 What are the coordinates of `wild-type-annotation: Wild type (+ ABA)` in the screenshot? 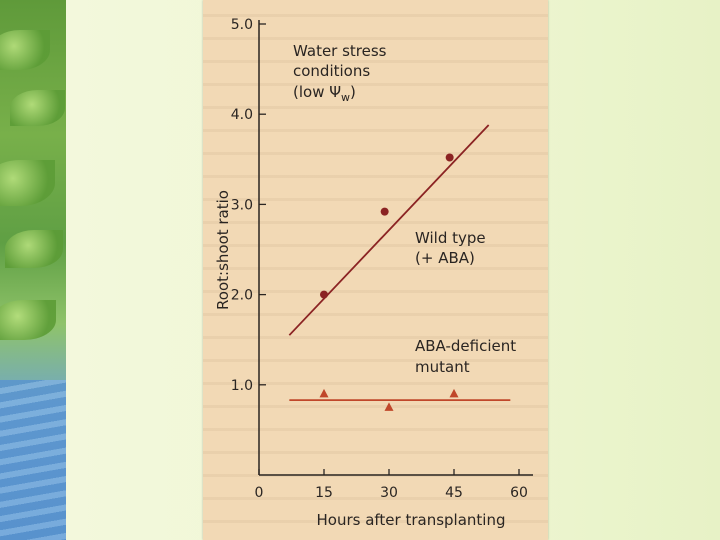 It's located at (450, 248).